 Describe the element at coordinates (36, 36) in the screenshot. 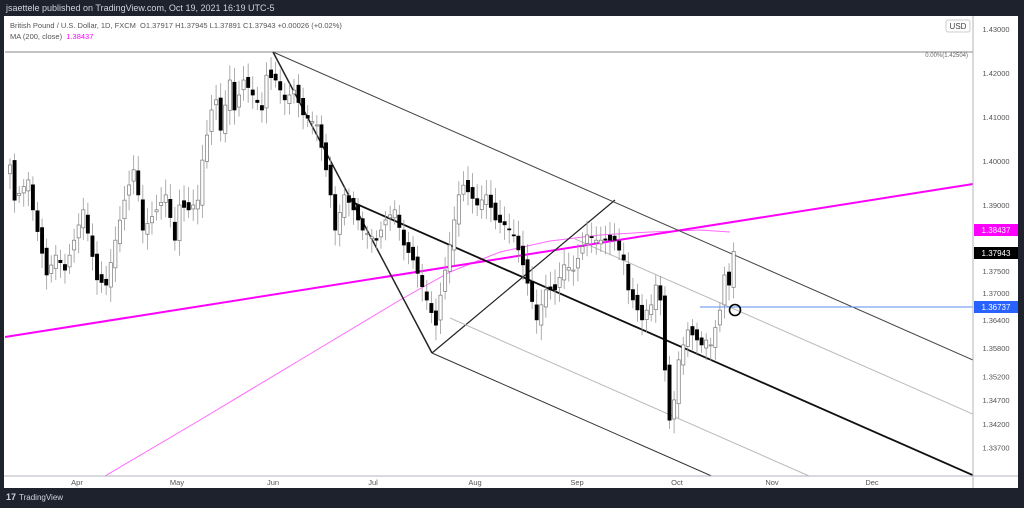

I see `ma-label: MA (200, close)` at that location.